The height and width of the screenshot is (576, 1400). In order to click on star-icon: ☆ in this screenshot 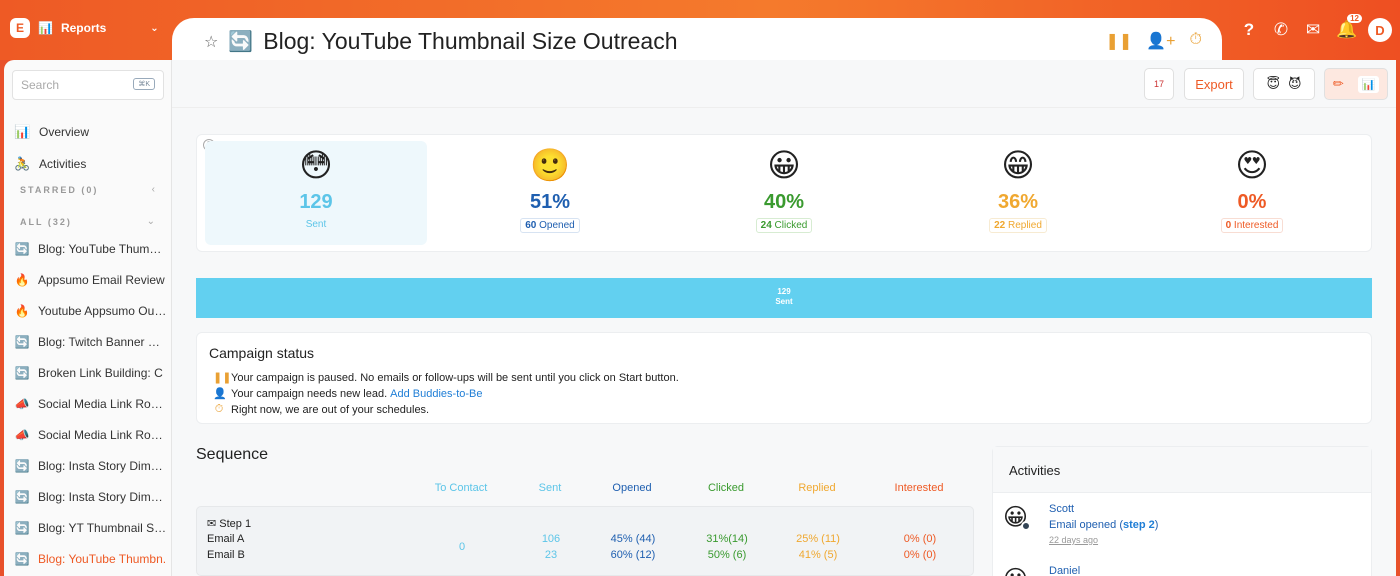, I will do `click(211, 42)`.